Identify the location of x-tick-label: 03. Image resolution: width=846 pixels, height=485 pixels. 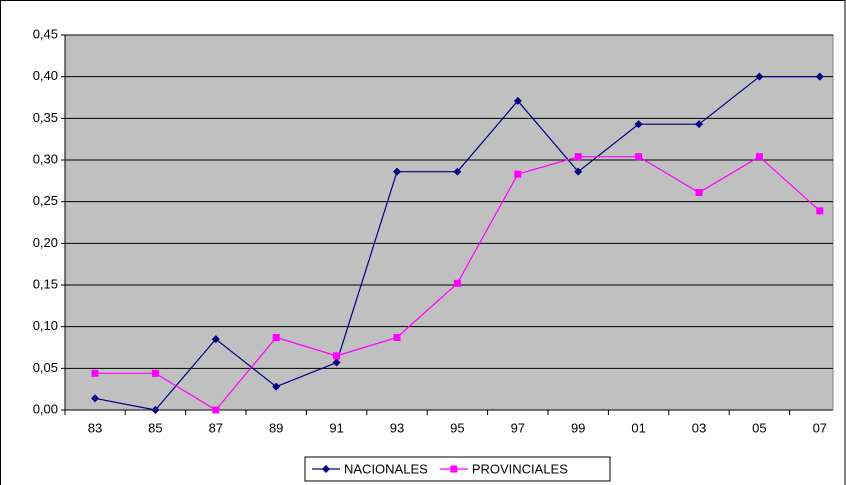
(699, 427).